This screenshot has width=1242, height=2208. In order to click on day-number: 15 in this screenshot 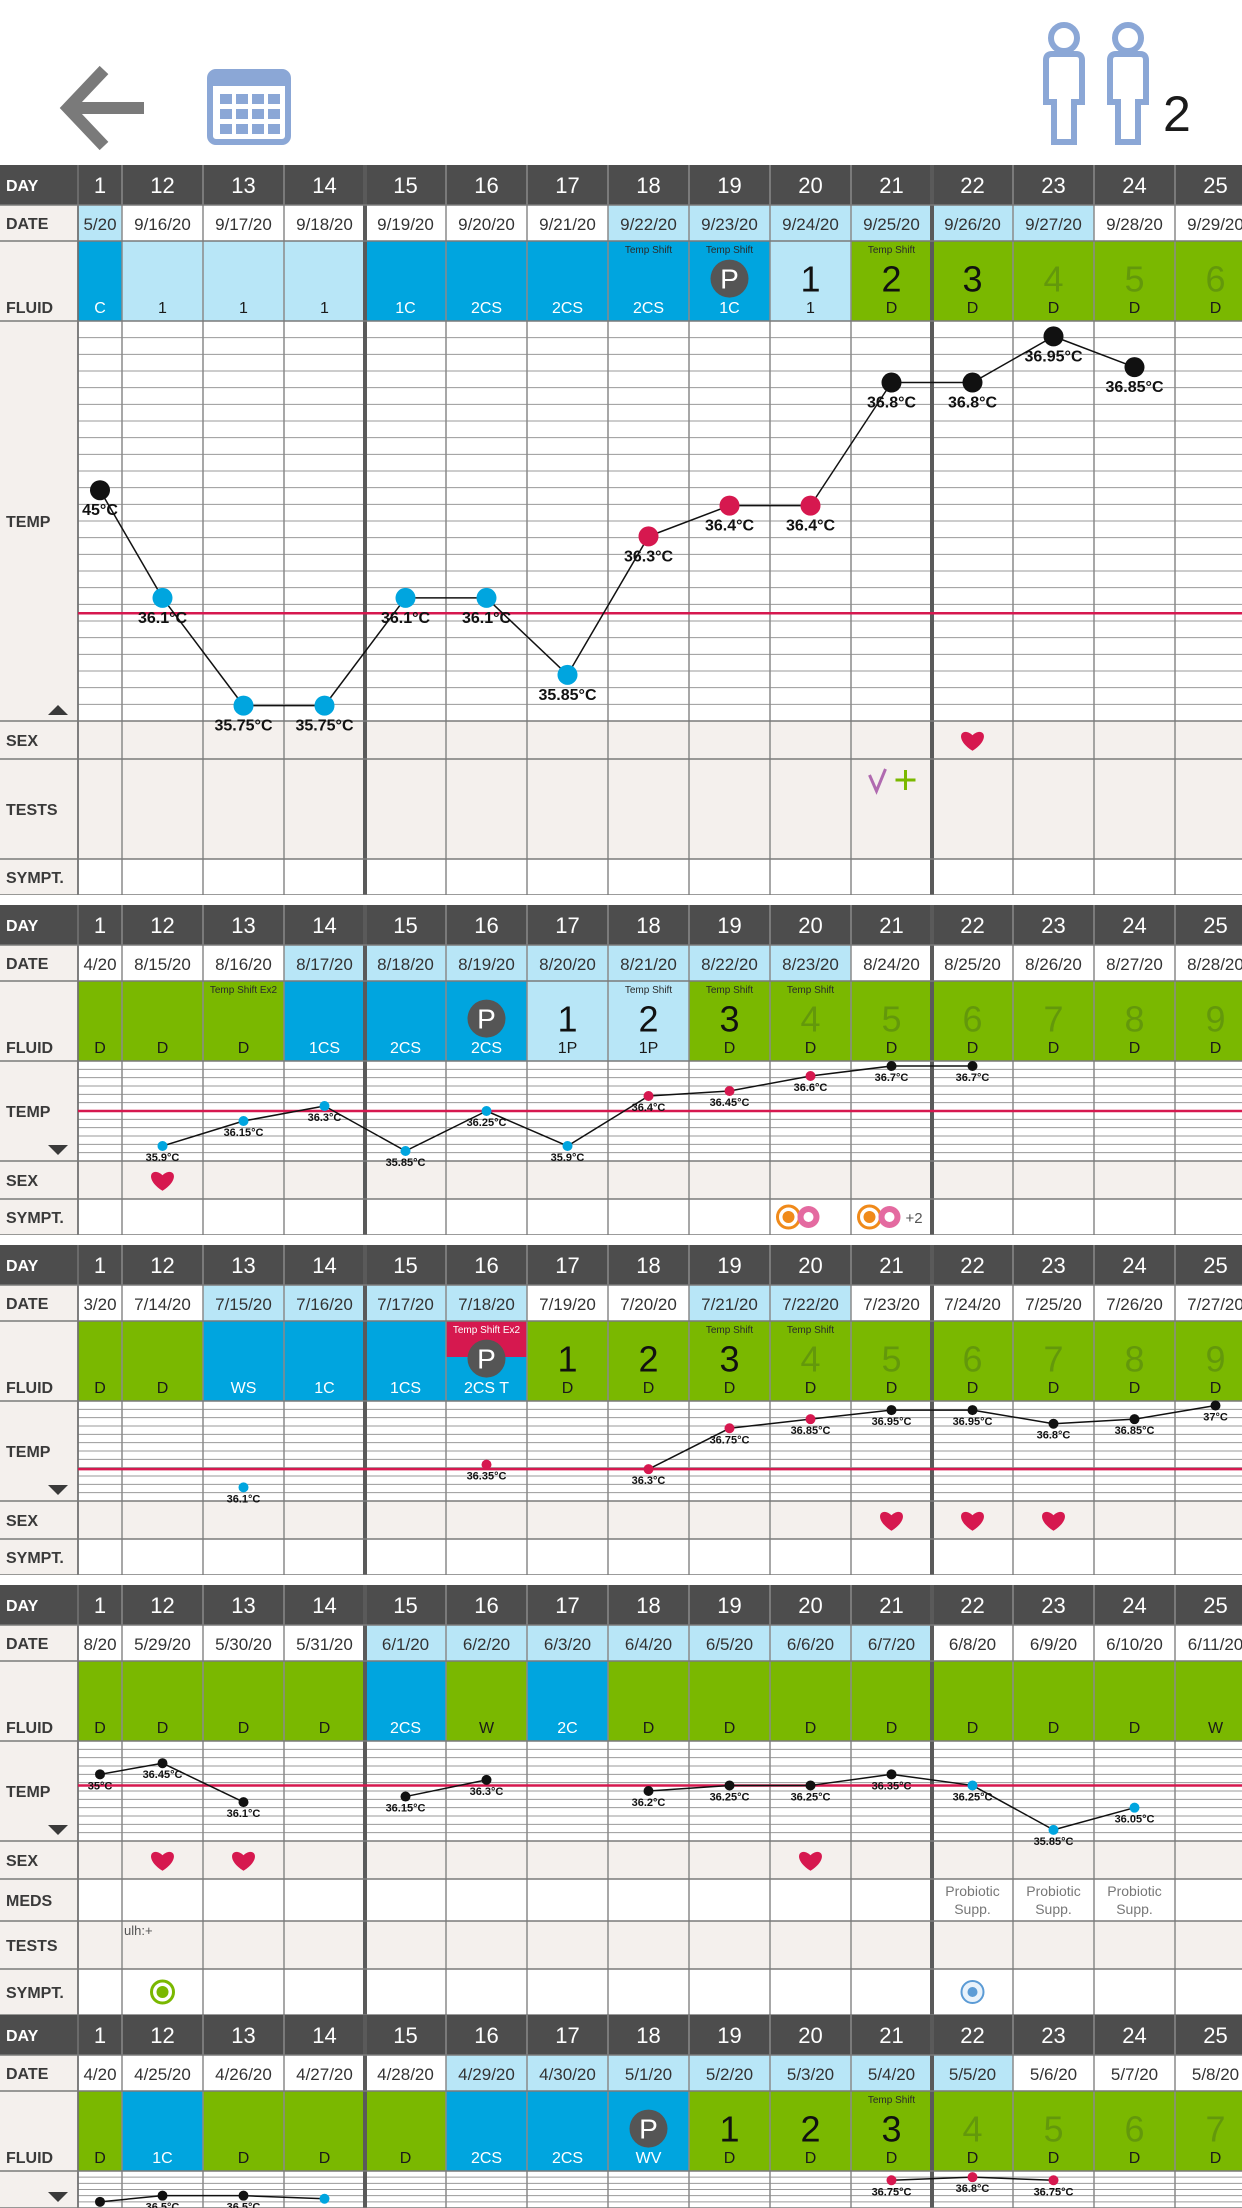, I will do `click(405, 1265)`.